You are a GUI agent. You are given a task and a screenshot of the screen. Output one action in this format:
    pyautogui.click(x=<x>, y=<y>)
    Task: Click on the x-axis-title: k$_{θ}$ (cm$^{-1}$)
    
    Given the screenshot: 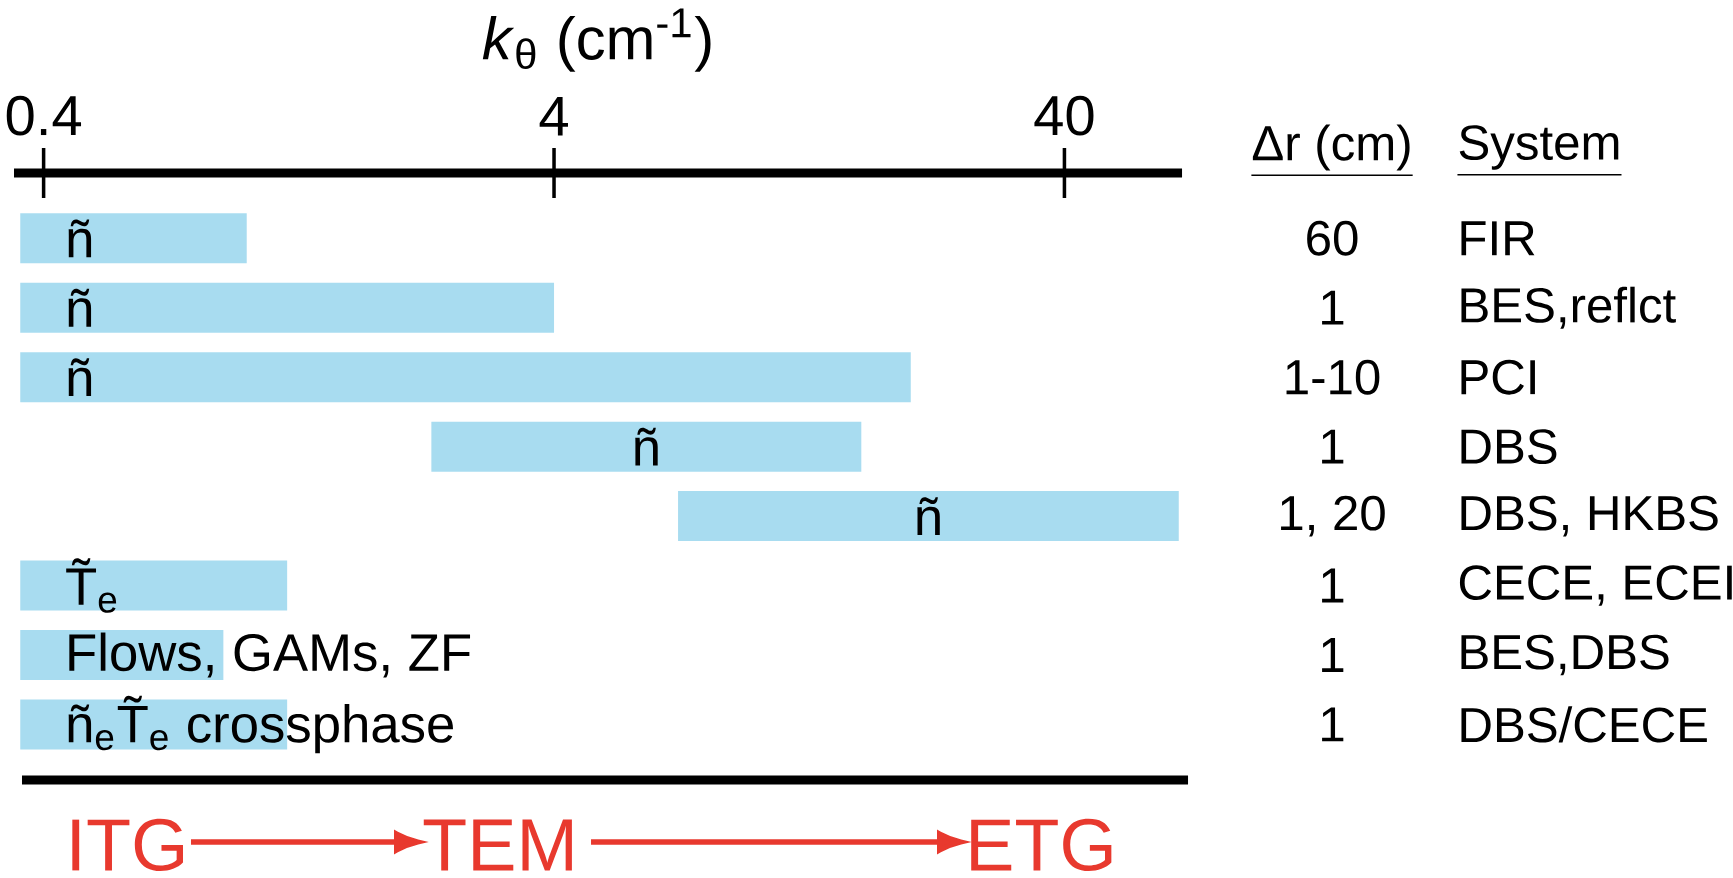 What is the action you would take?
    pyautogui.click(x=596, y=40)
    